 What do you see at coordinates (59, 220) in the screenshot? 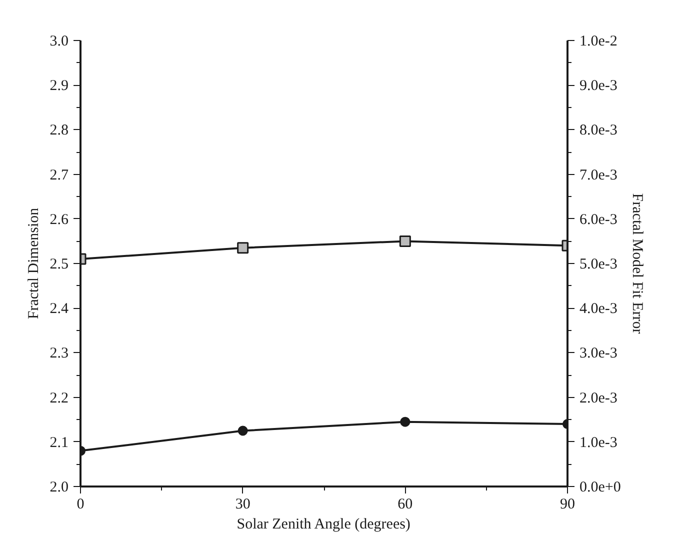
I see `y-tick-label: 2.6` at bounding box center [59, 220].